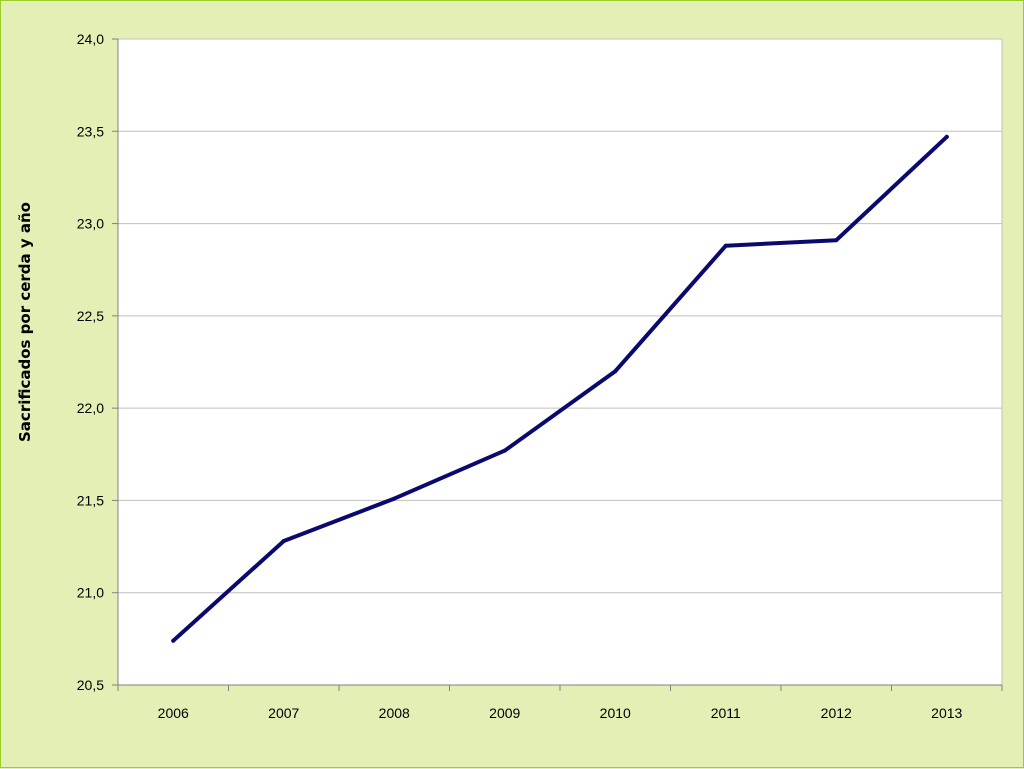 Image resolution: width=1024 pixels, height=769 pixels. I want to click on y-tick-label: 24,0, so click(90, 39).